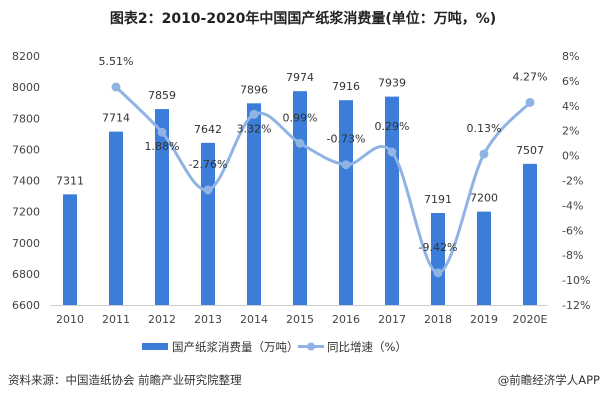 This screenshot has width=606, height=401. Describe the element at coordinates (530, 319) in the screenshot. I see `x-axis-tick: 2020E` at that location.